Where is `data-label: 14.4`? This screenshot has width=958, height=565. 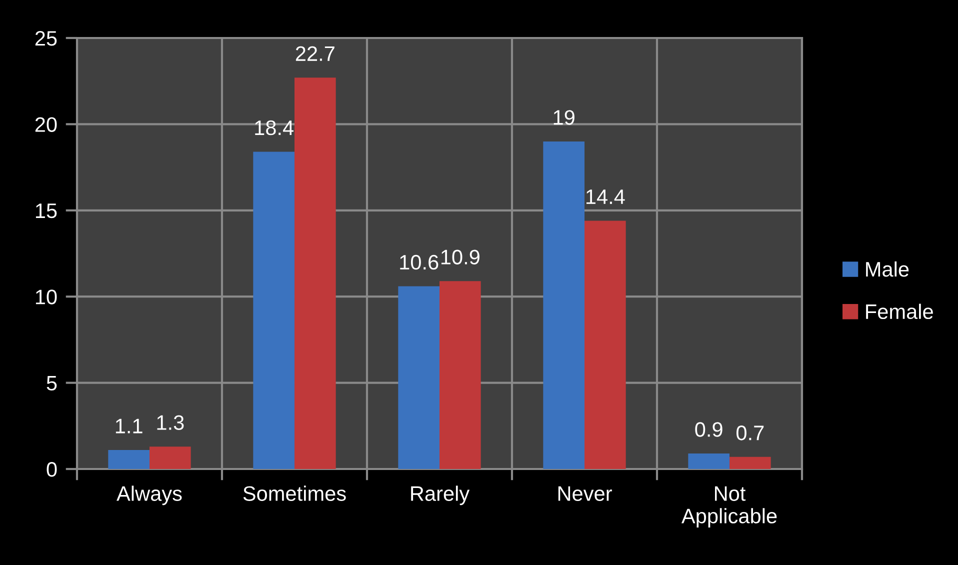 data-label: 14.4 is located at coordinates (605, 197).